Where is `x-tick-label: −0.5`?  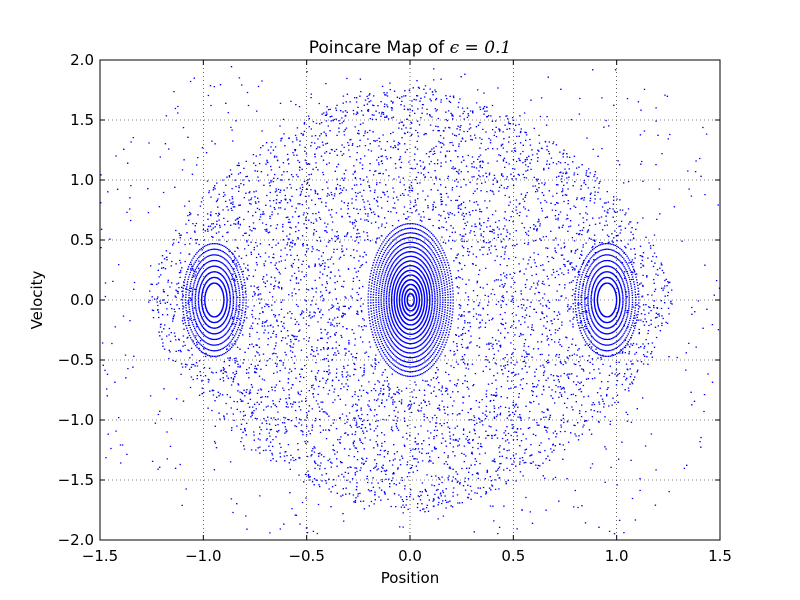 x-tick-label: −0.5 is located at coordinates (306, 556).